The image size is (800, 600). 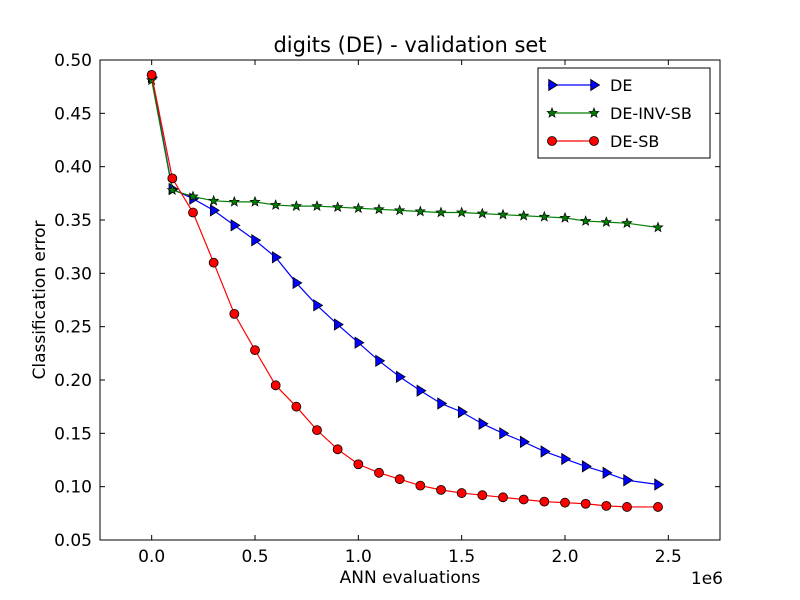 What do you see at coordinates (409, 45) in the screenshot?
I see `chart-title: digits (DE) - validation set` at bounding box center [409, 45].